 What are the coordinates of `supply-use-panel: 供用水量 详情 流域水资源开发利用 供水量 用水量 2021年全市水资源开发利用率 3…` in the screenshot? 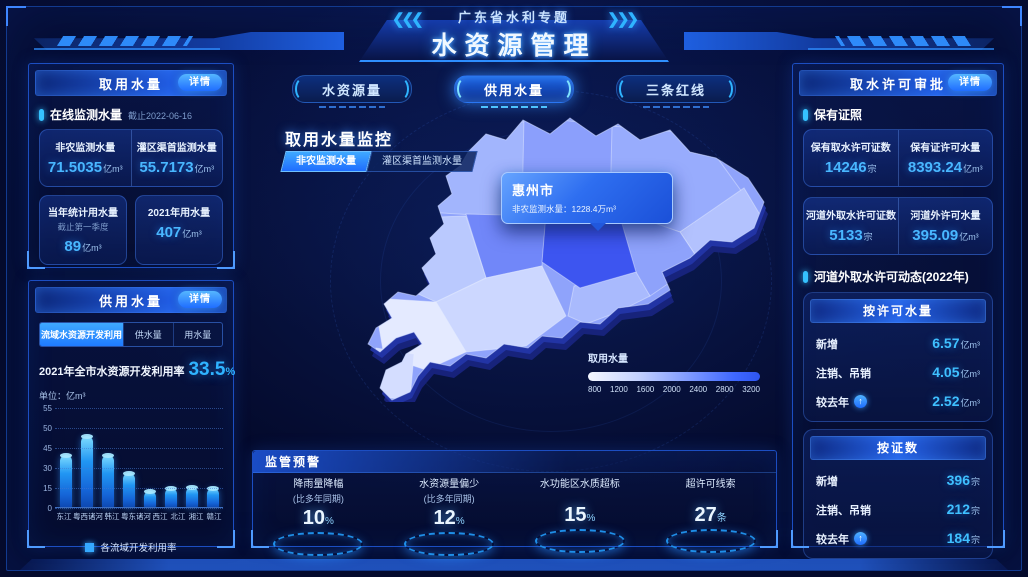 It's located at (131, 417).